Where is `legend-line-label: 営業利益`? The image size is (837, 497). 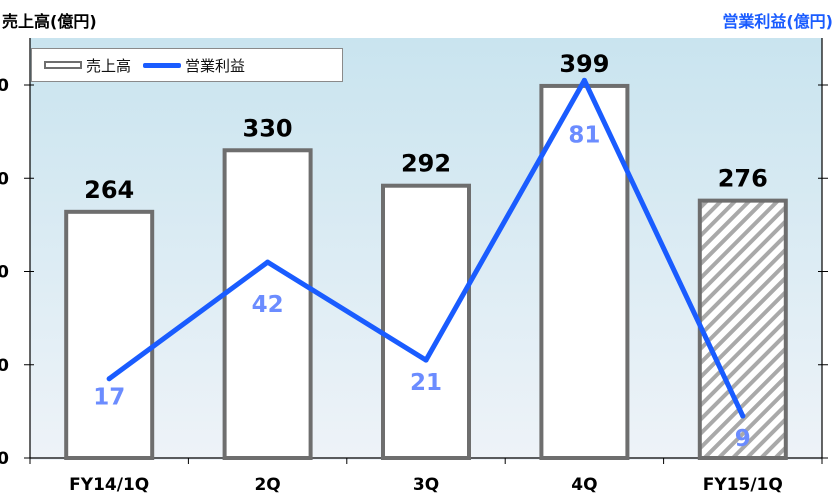 legend-line-label: 営業利益 is located at coordinates (215, 65).